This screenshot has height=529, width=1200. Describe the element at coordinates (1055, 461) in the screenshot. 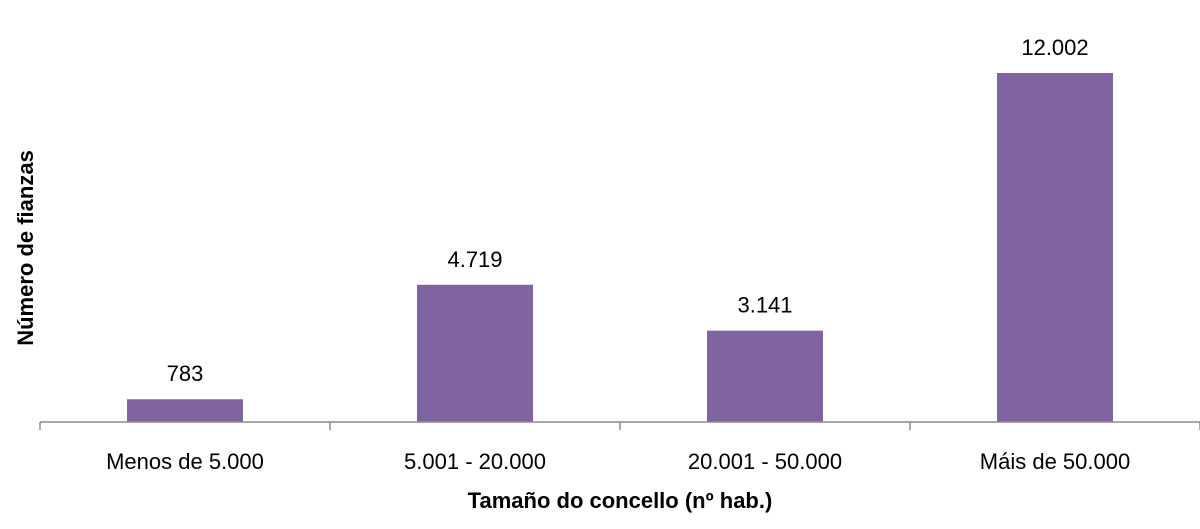

I see `x-tick-label: Máis de 50.000` at that location.